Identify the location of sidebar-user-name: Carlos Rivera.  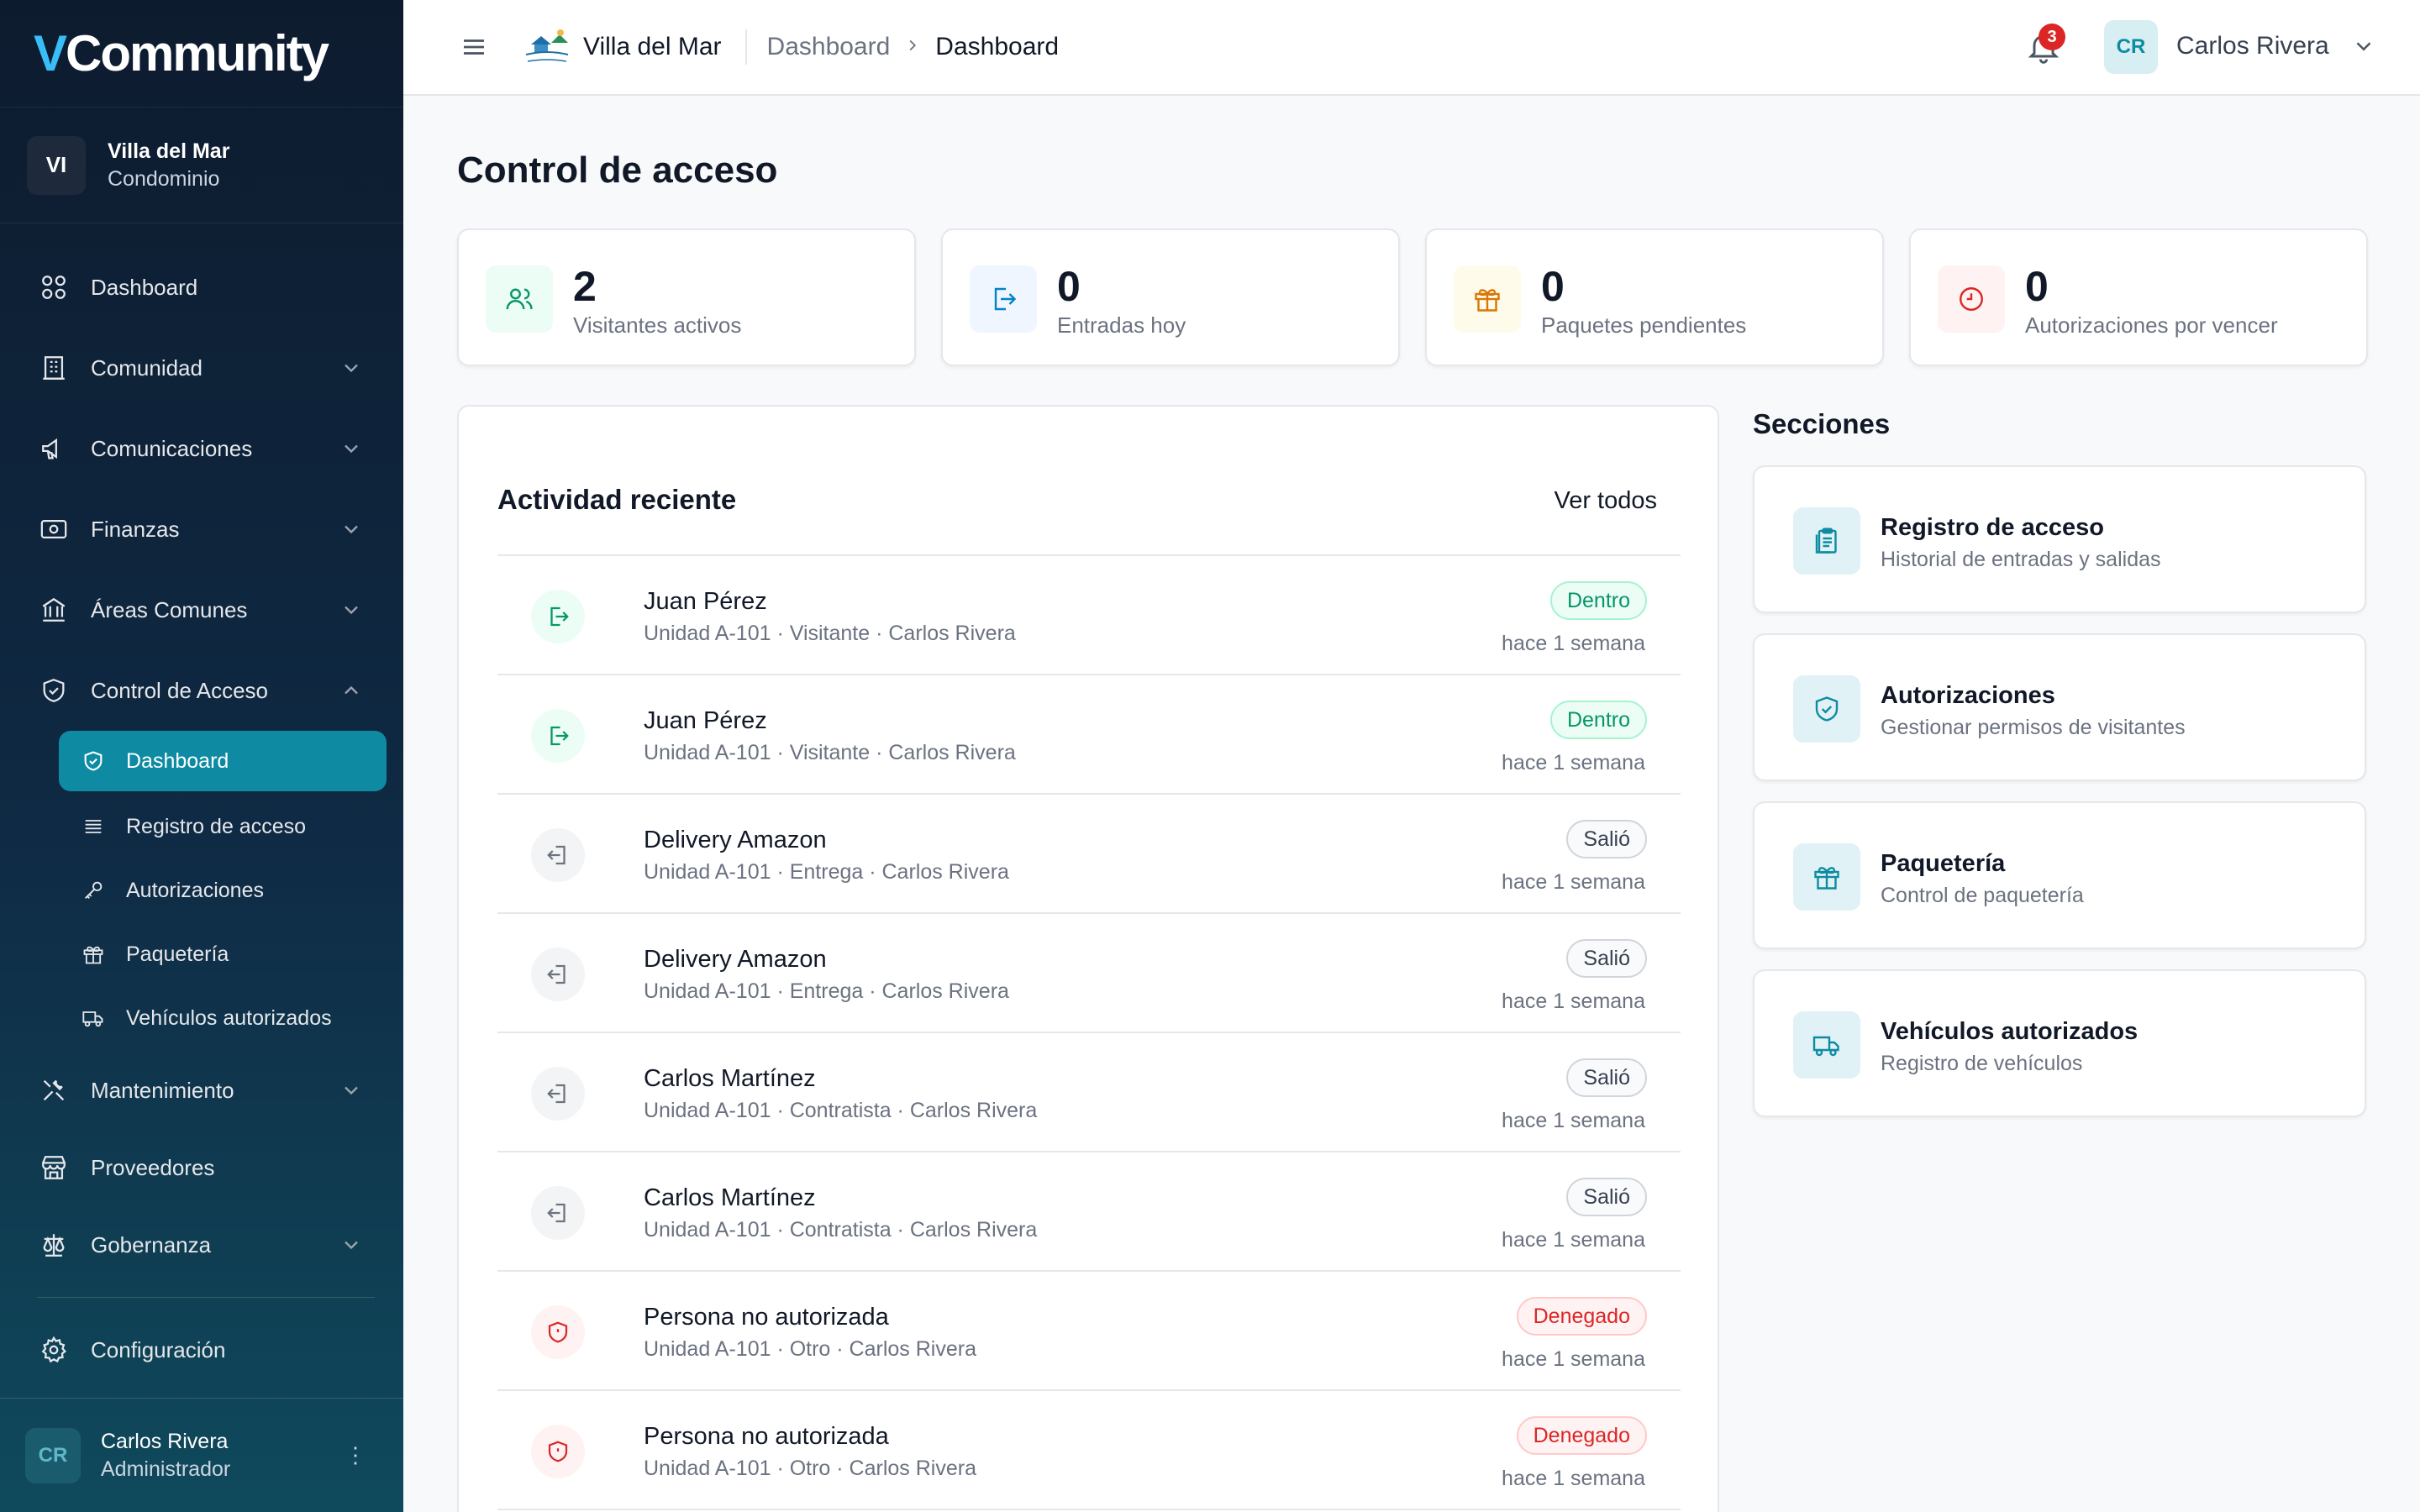
(165, 1441).